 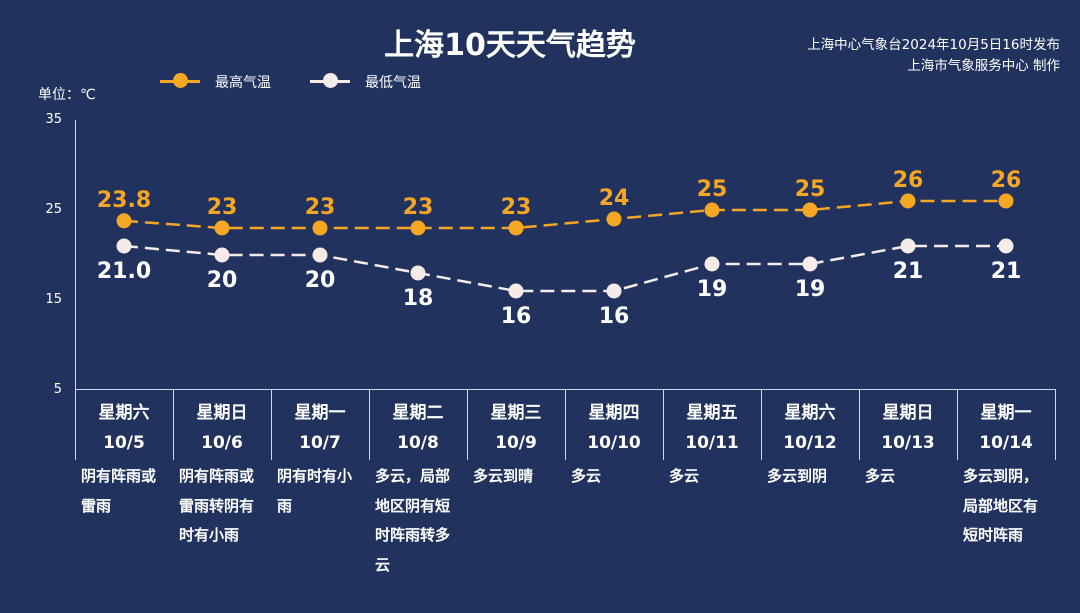 I want to click on y-axis-line, so click(x=75, y=255).